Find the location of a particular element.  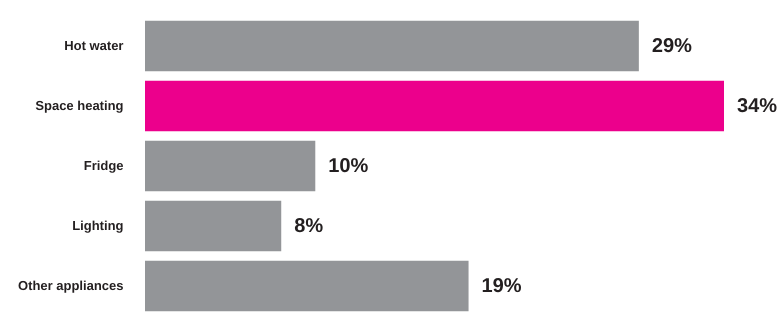

data-label: 34% is located at coordinates (757, 106).